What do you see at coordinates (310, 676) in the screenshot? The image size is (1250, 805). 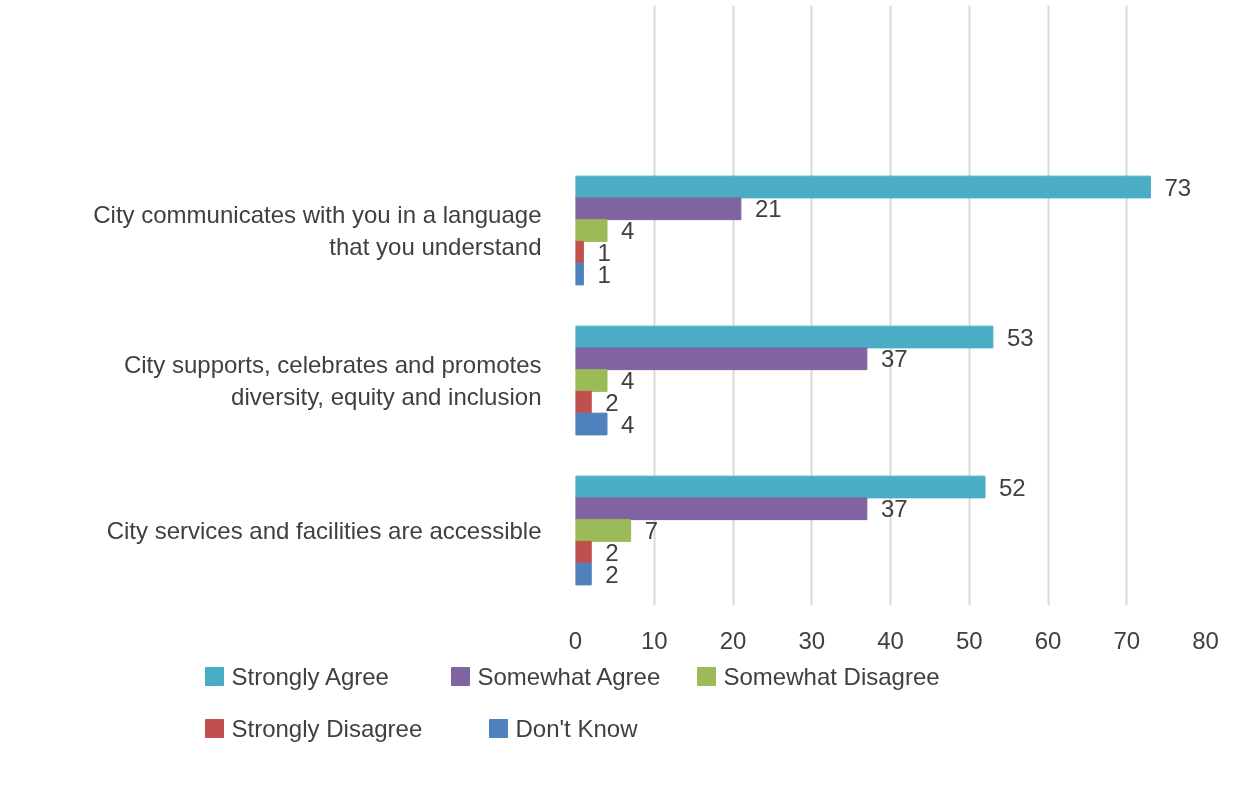 I see `legend-label: Strongly Agree` at bounding box center [310, 676].